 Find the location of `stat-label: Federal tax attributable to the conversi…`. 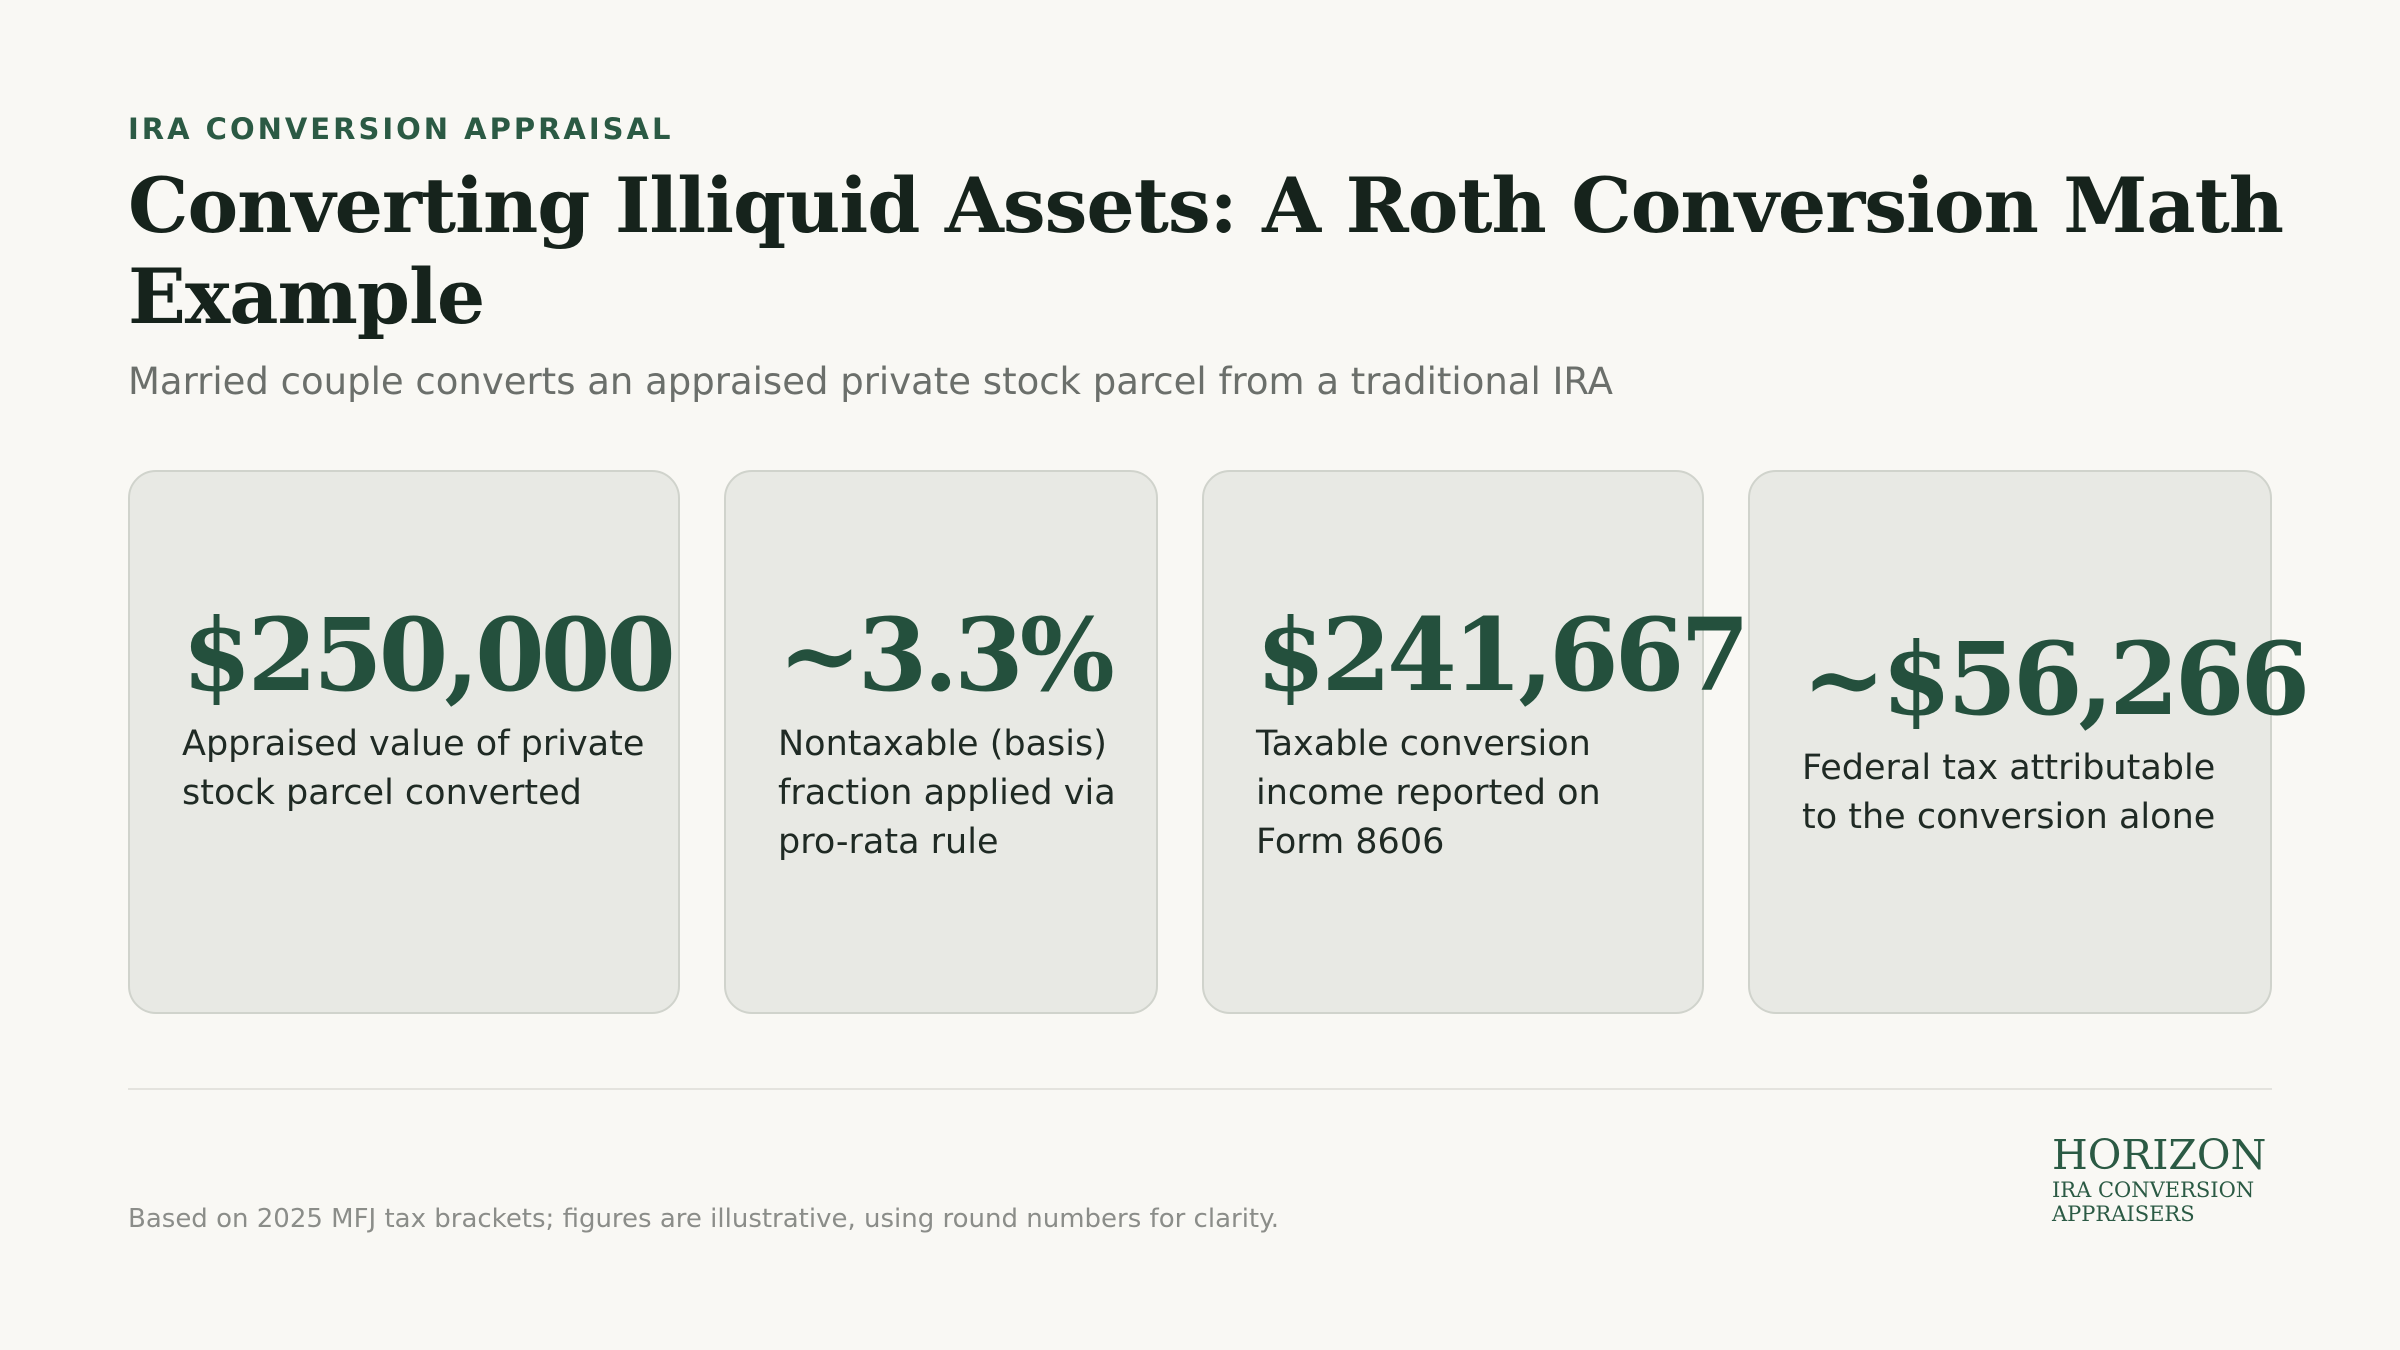

stat-label: Federal tax attributable to the conversi… is located at coordinates (2009, 792).